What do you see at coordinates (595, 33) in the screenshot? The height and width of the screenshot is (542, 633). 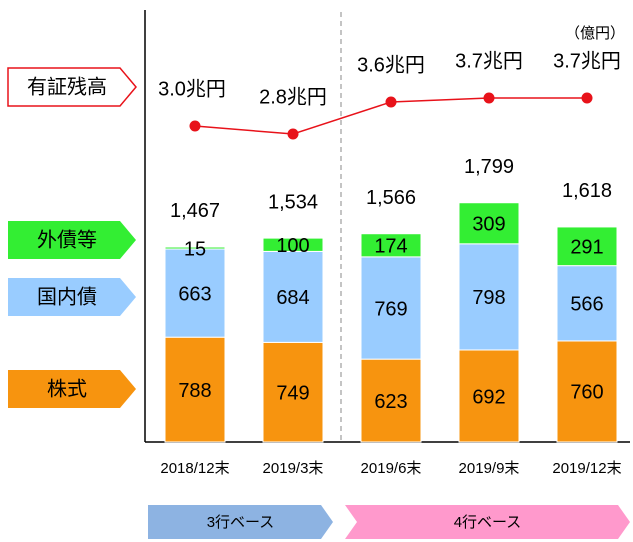 I see `unit-label: （億円）` at bounding box center [595, 33].